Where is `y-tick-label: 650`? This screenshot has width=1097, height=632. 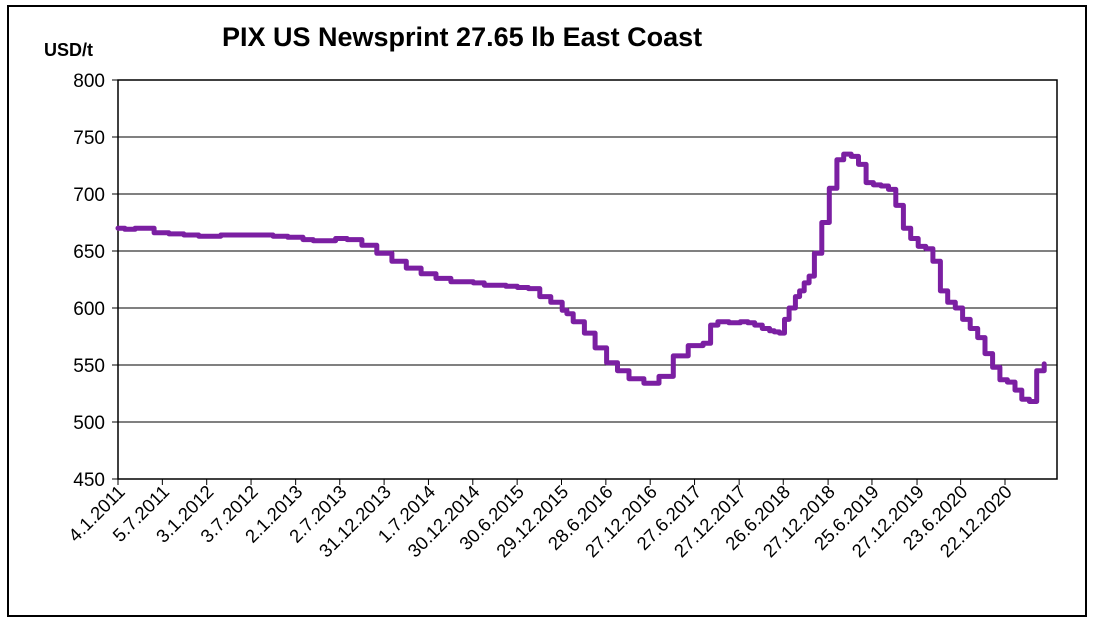
y-tick-label: 650 is located at coordinates (89, 252).